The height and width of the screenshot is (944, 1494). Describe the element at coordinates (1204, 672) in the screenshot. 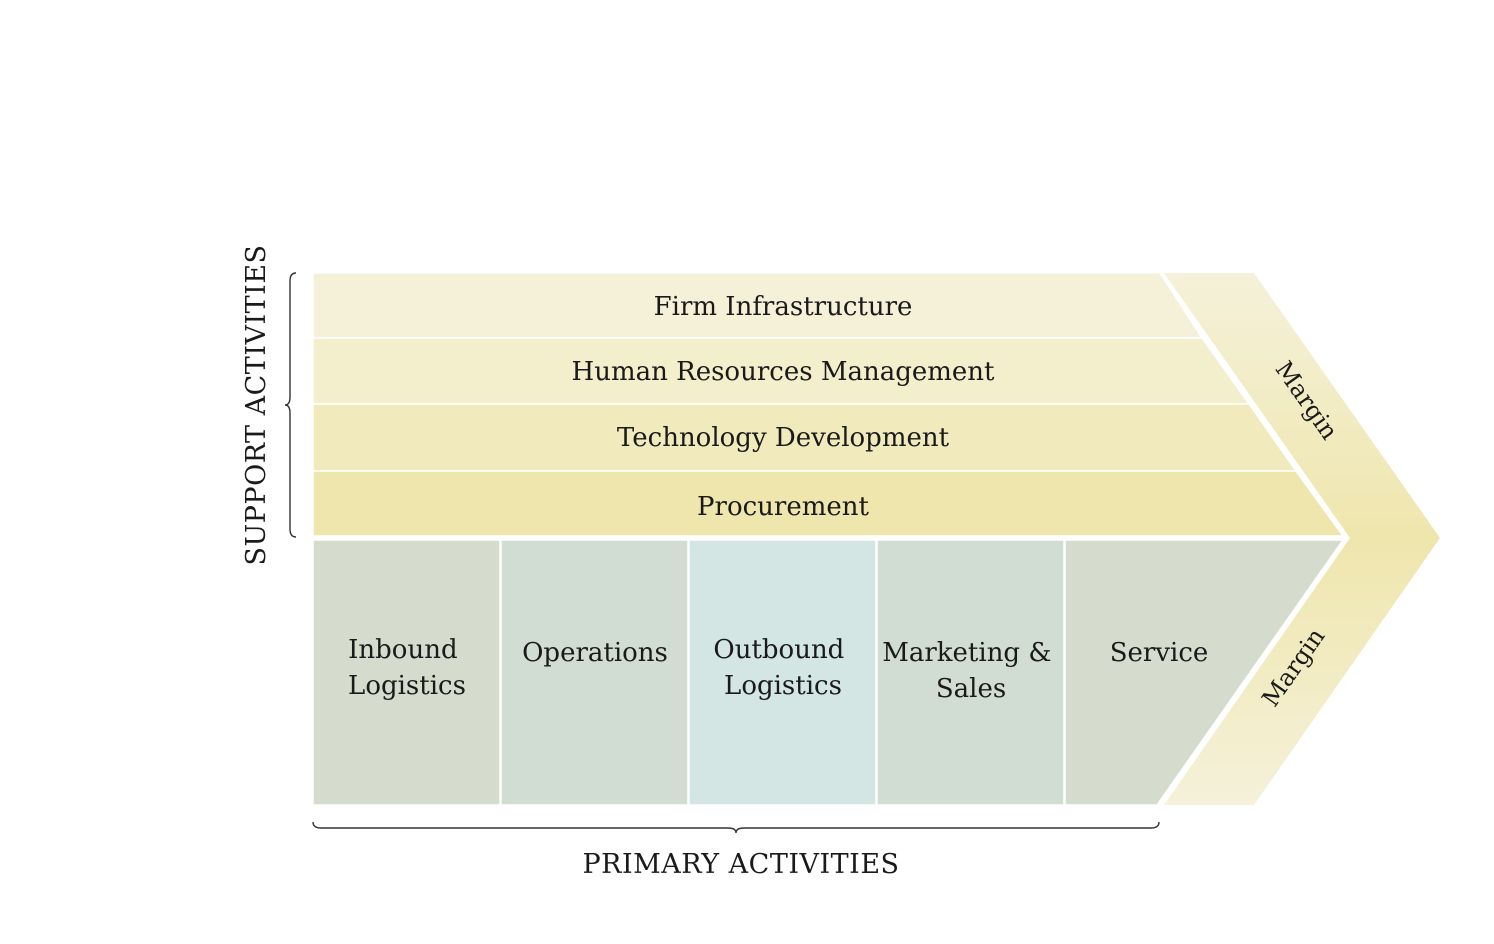

I see `primary-column-service` at that location.